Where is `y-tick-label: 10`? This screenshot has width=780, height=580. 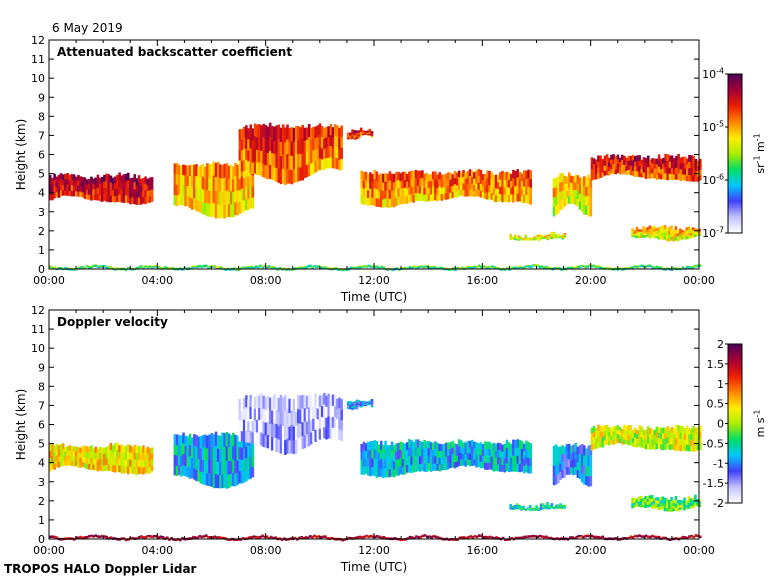 y-tick-label: 10 is located at coordinates (38, 78).